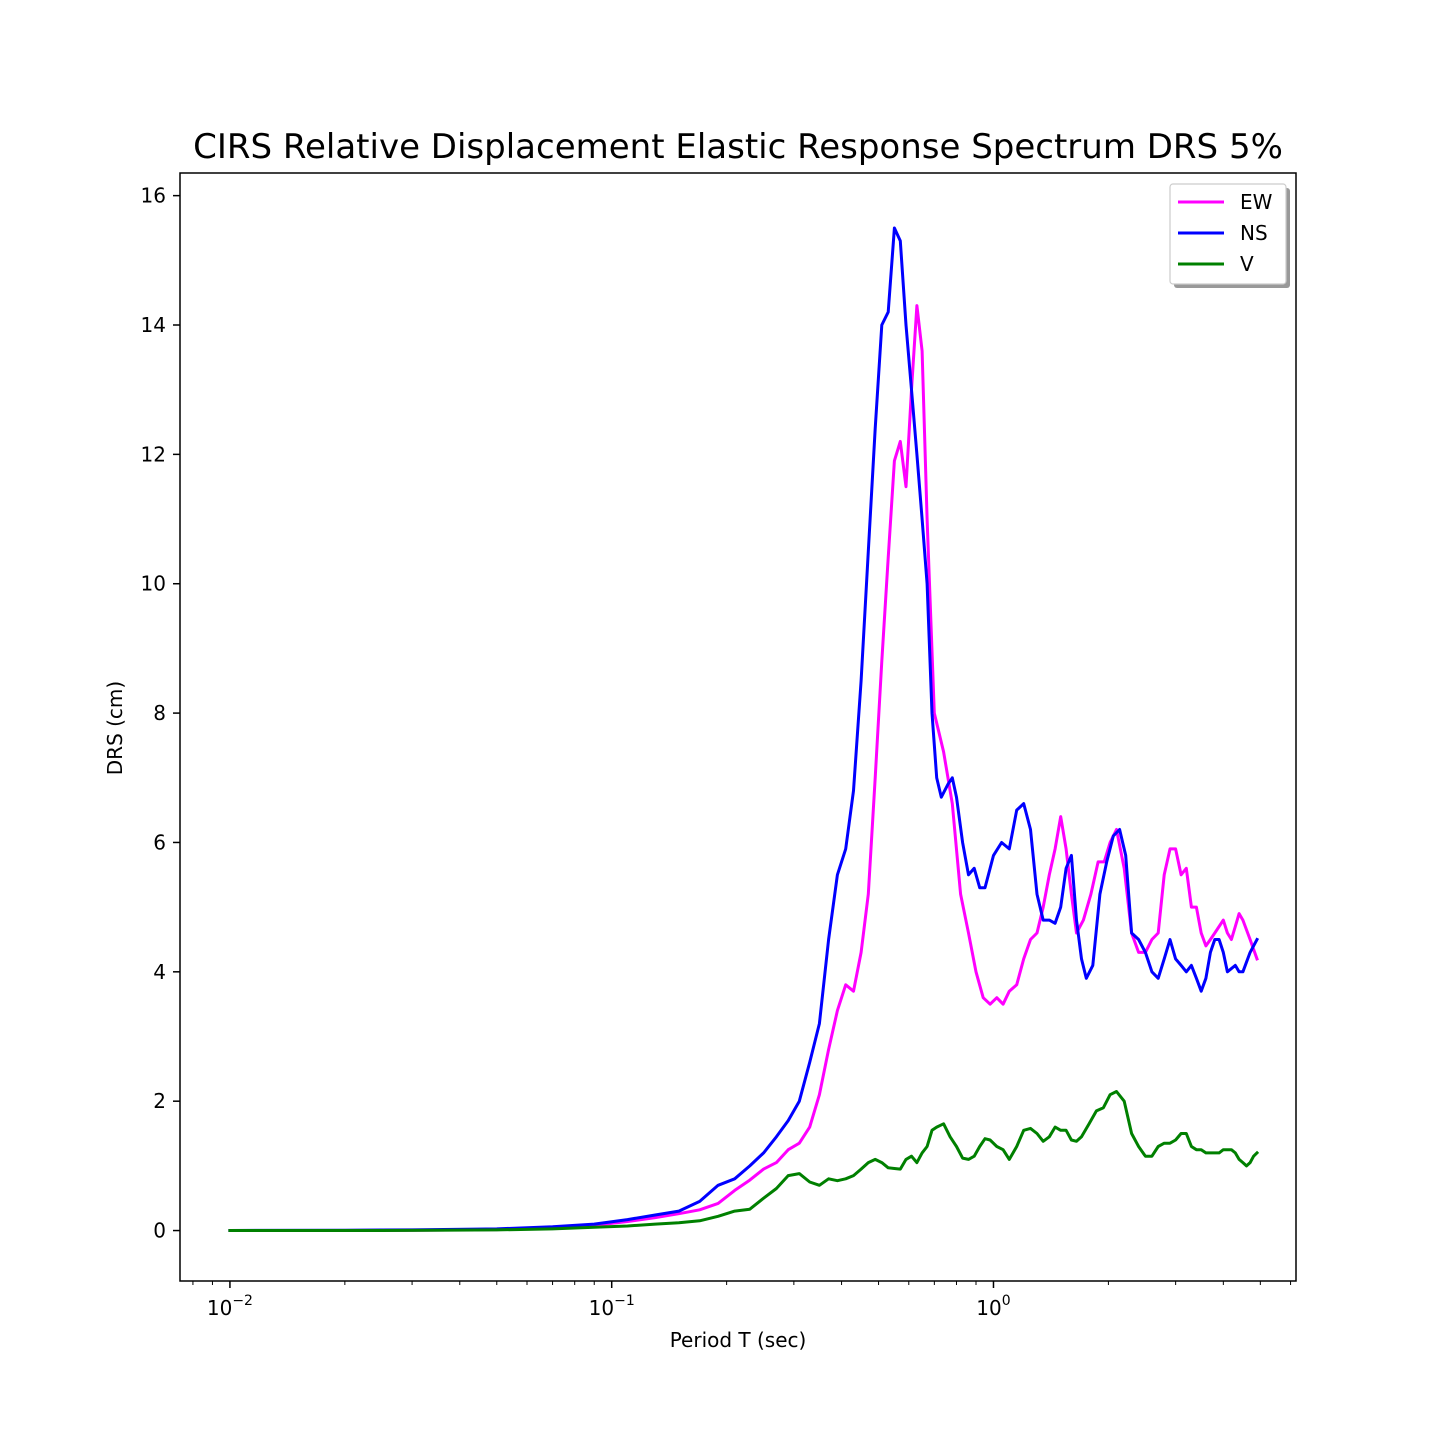 The width and height of the screenshot is (1440, 1440). Describe the element at coordinates (159, 1101) in the screenshot. I see `y-tick-label: 2` at that location.